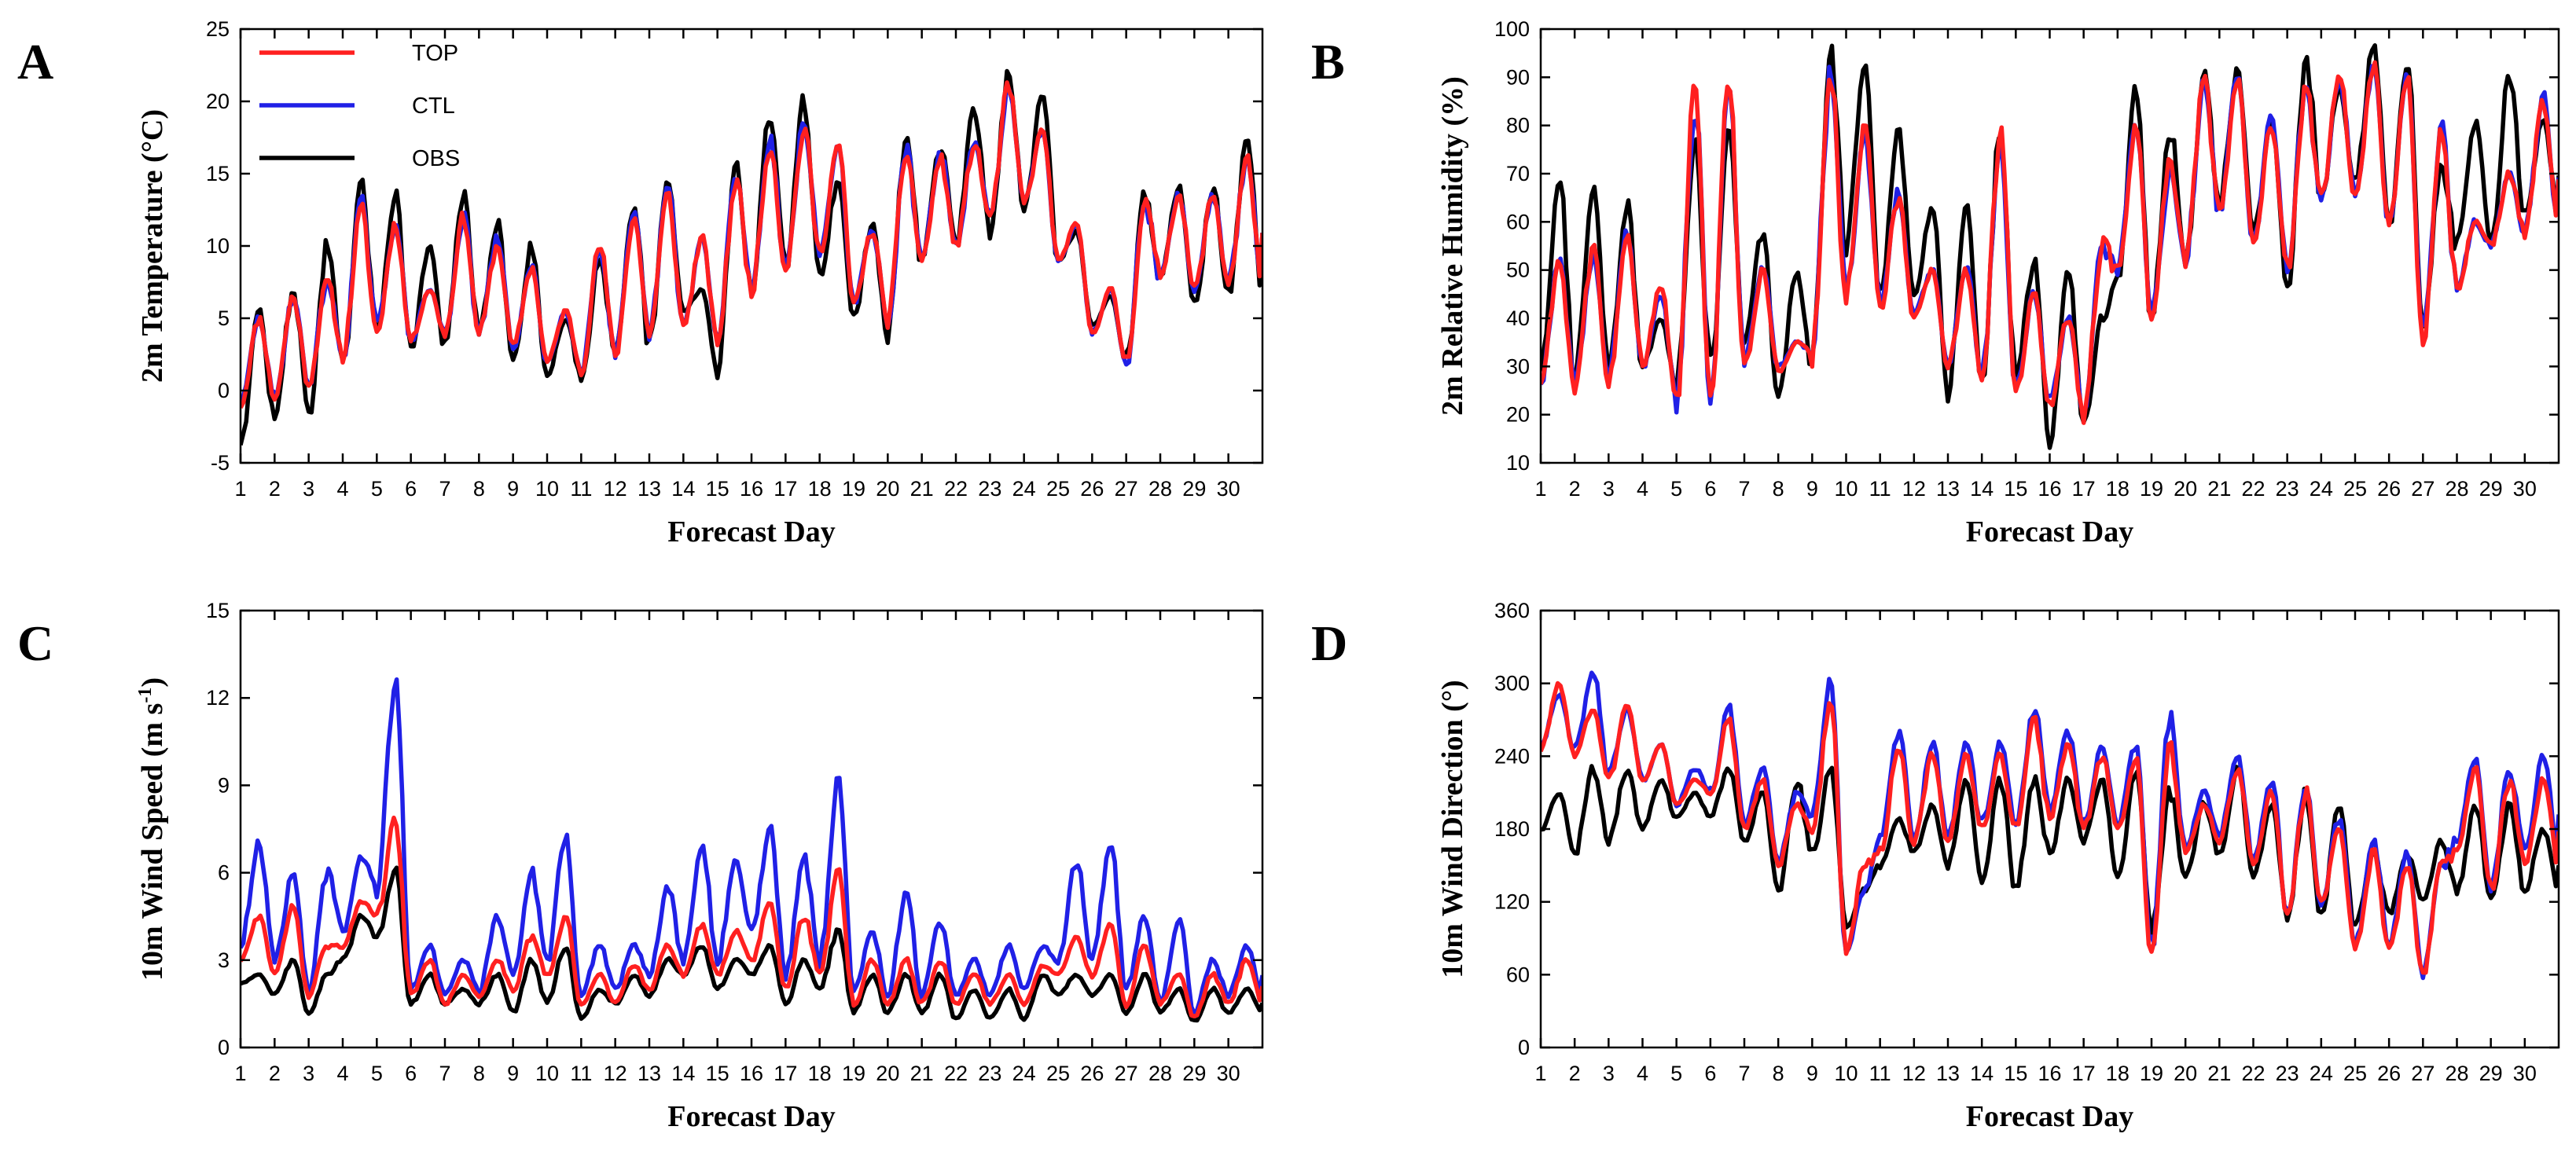 This screenshot has width=2576, height=1174. What do you see at coordinates (853, 489) in the screenshot?
I see `x-tick-label: 19` at bounding box center [853, 489].